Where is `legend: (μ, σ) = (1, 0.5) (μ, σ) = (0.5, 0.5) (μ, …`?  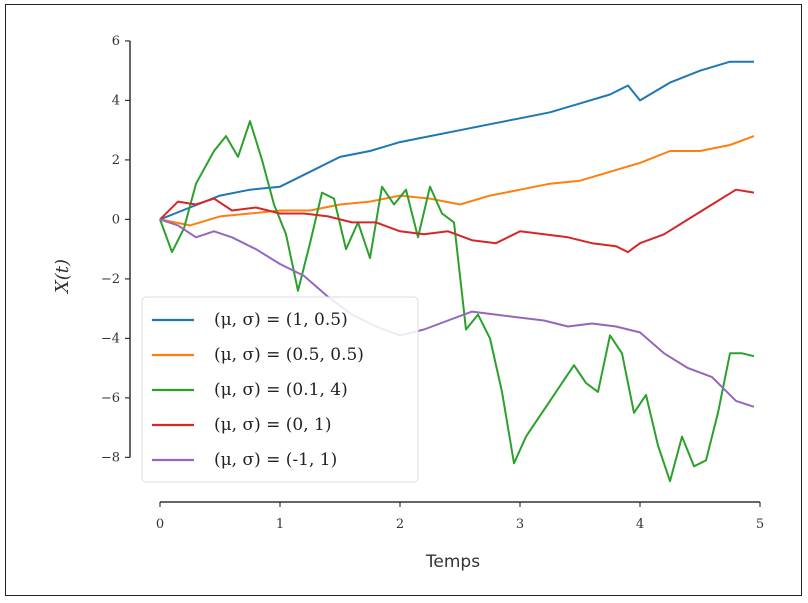 legend: (μ, σ) = (1, 0.5) (μ, σ) = (0.5, 0.5) (μ, … is located at coordinates (280, 389).